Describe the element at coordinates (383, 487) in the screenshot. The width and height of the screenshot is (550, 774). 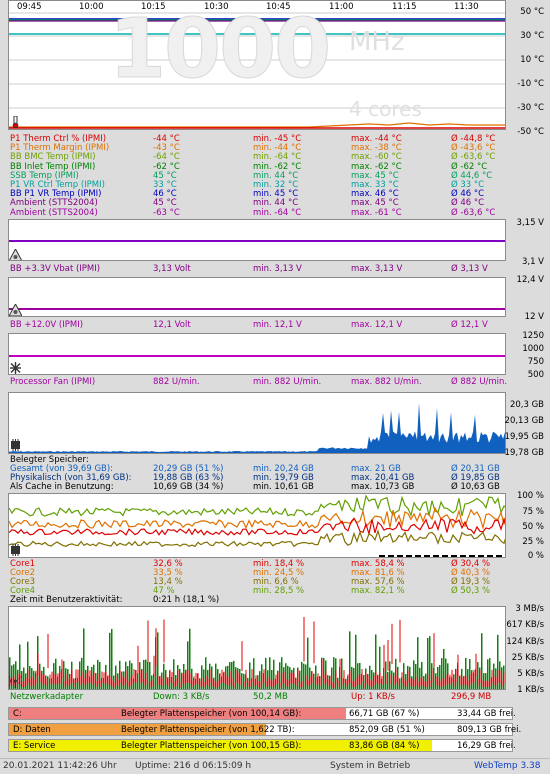
I see `sensor-max: max. 10,73 GB` at that location.